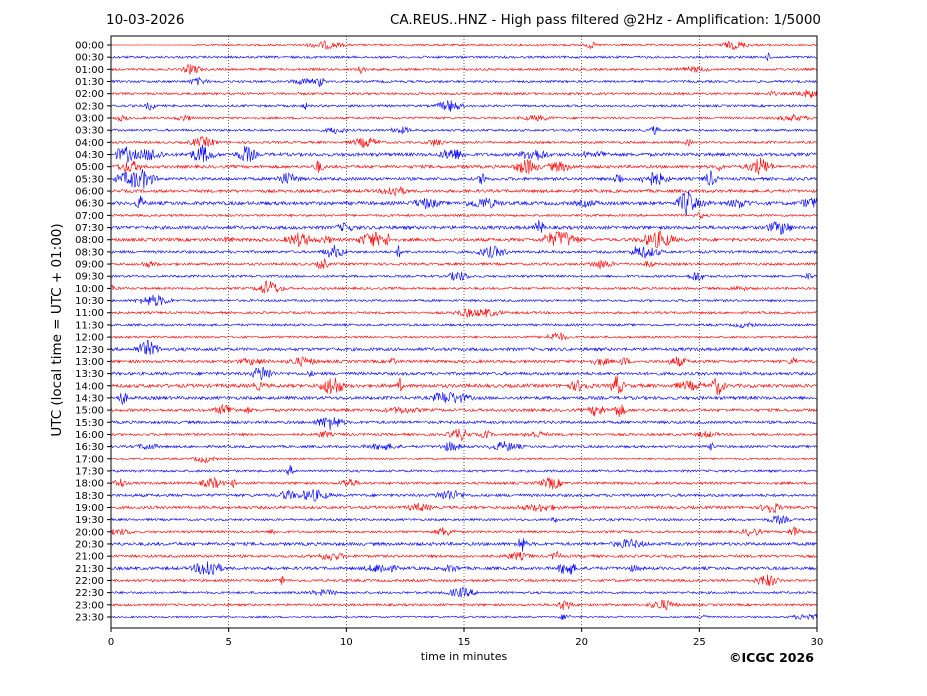 This screenshot has height=696, width=927. What do you see at coordinates (463, 446) in the screenshot?
I see `trace-16:30` at bounding box center [463, 446].